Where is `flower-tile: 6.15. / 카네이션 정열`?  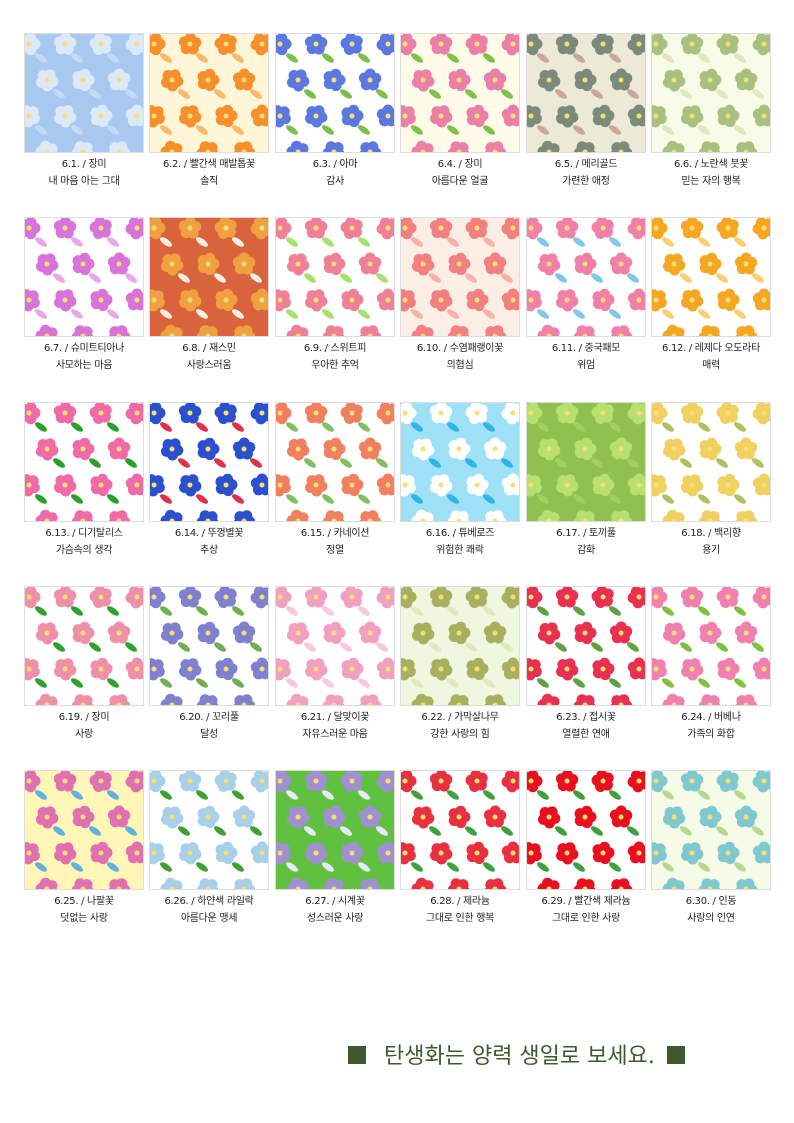 flower-tile: 6.15. / 카네이션 정열 is located at coordinates (335, 480).